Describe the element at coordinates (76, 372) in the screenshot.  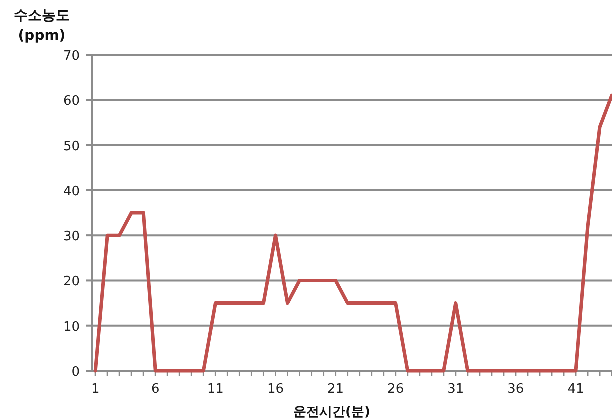
I see `y-tick-label: 0` at that location.